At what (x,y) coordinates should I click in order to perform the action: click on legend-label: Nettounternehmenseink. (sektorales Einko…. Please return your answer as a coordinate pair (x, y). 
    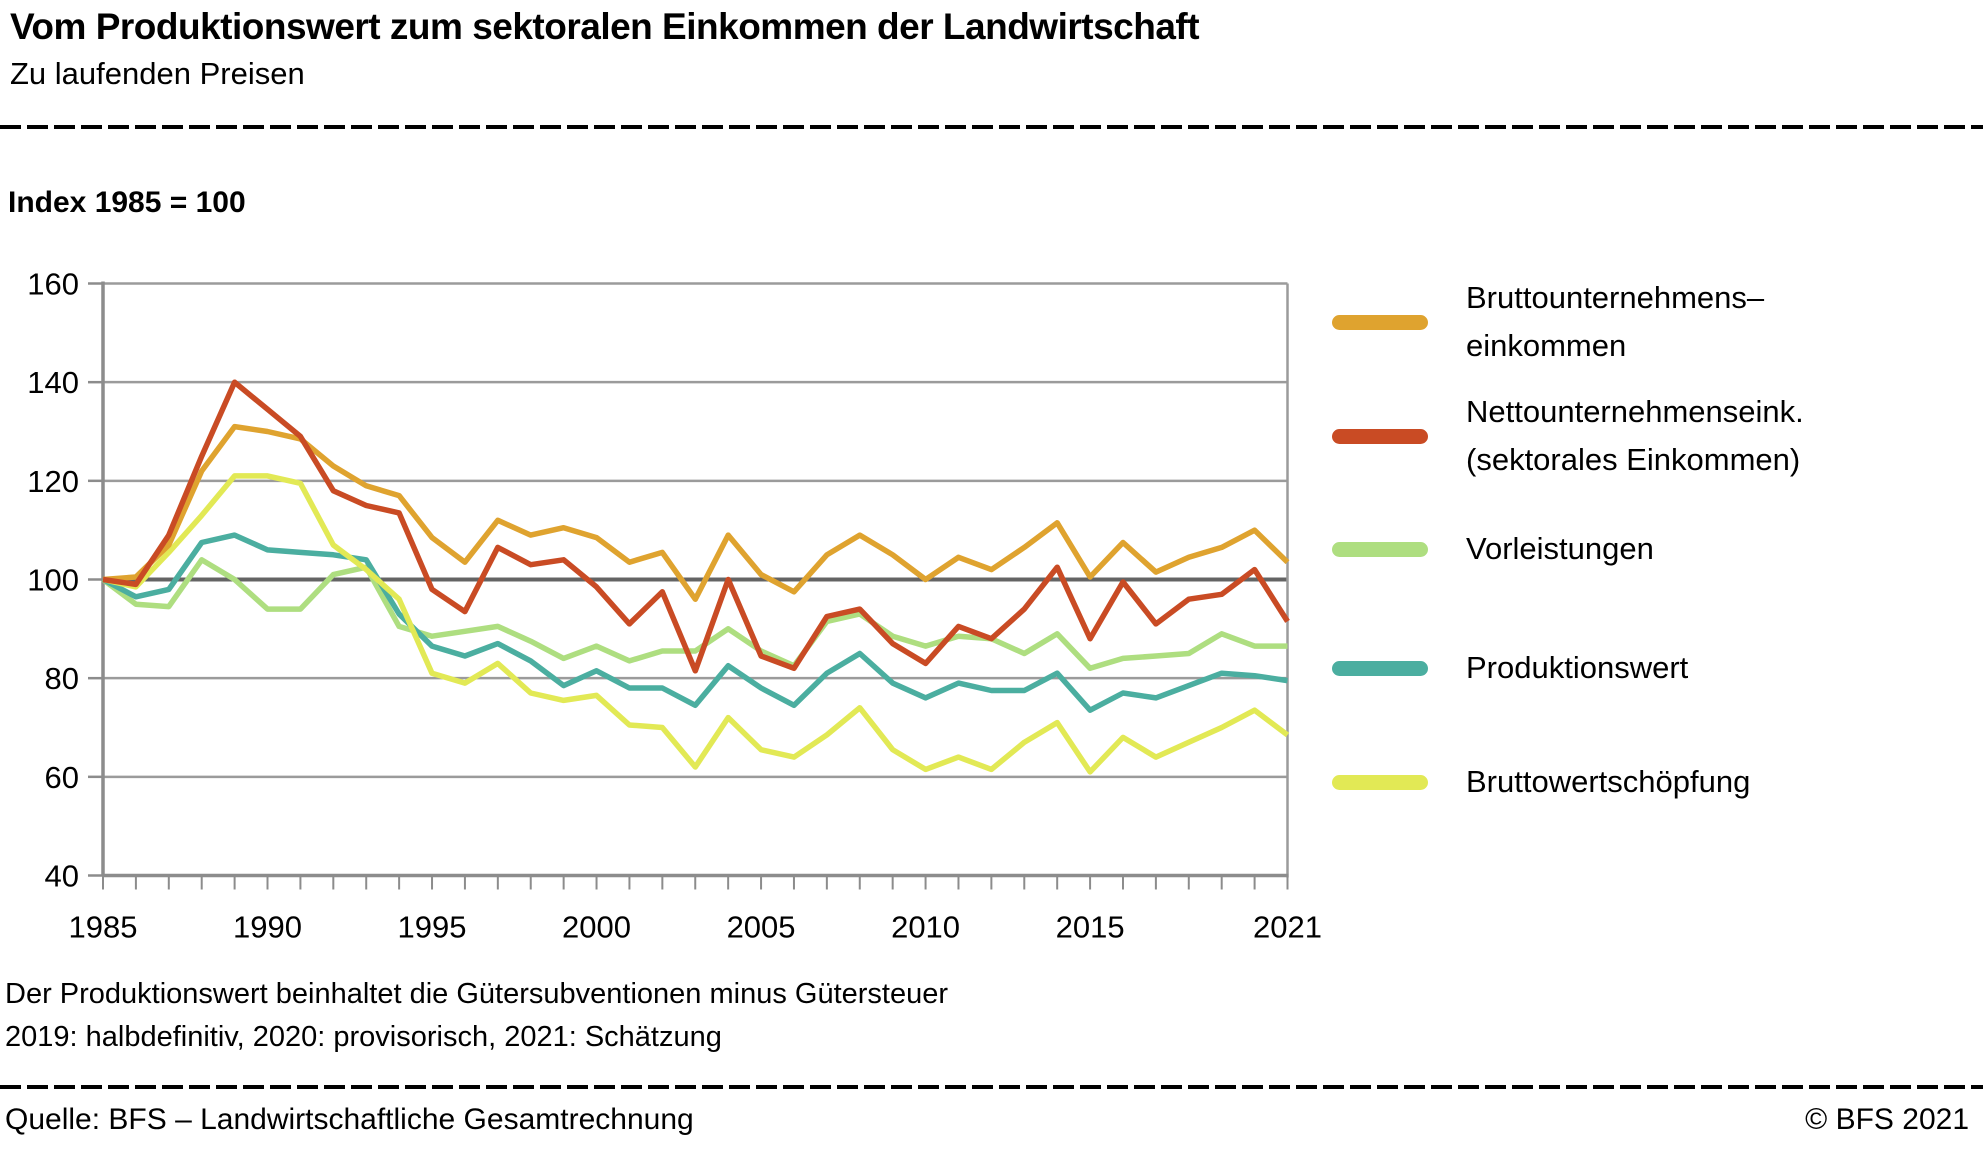
    Looking at the image, I should click on (1635, 435).